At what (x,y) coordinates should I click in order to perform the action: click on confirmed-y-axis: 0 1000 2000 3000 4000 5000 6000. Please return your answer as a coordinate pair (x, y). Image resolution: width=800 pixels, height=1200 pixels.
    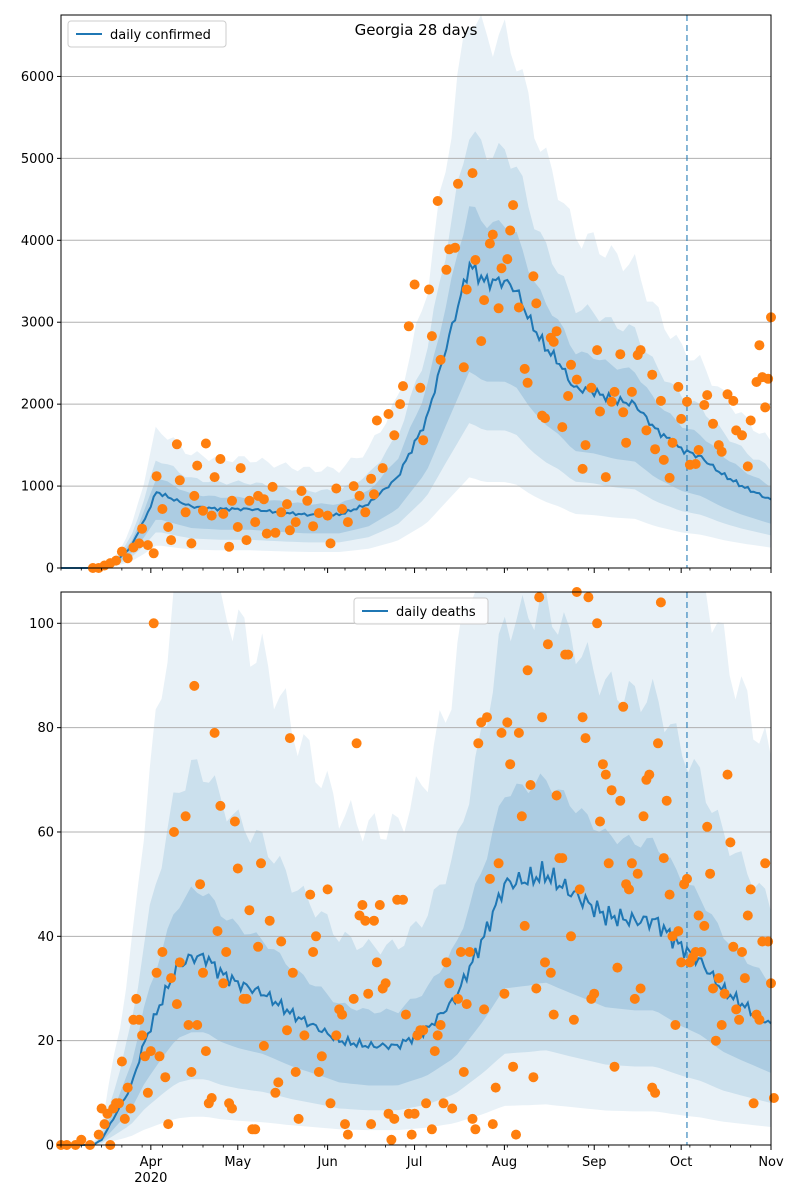
    Looking at the image, I should click on (41, 323).